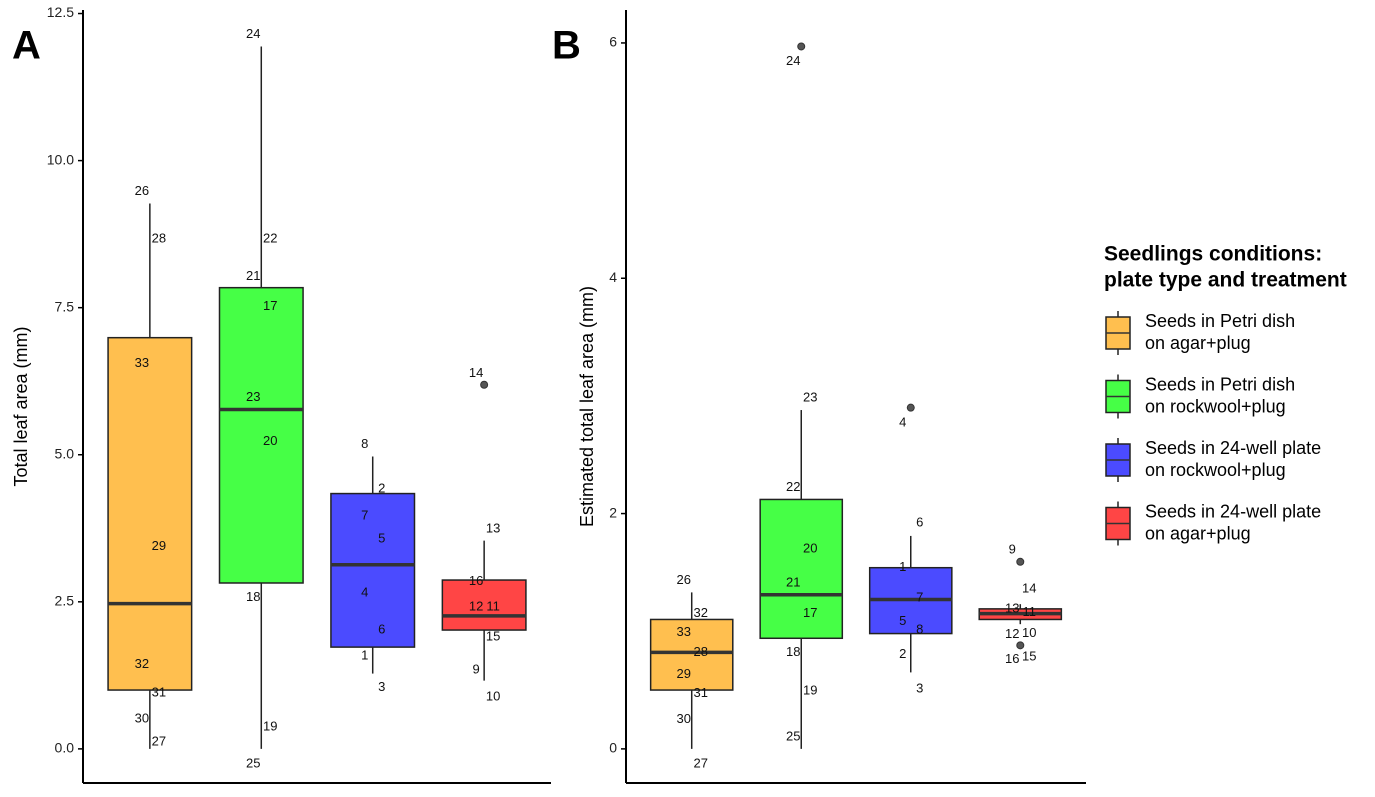  What do you see at coordinates (60, 159) in the screenshot?
I see `y-tick-label: 10.0` at bounding box center [60, 159].